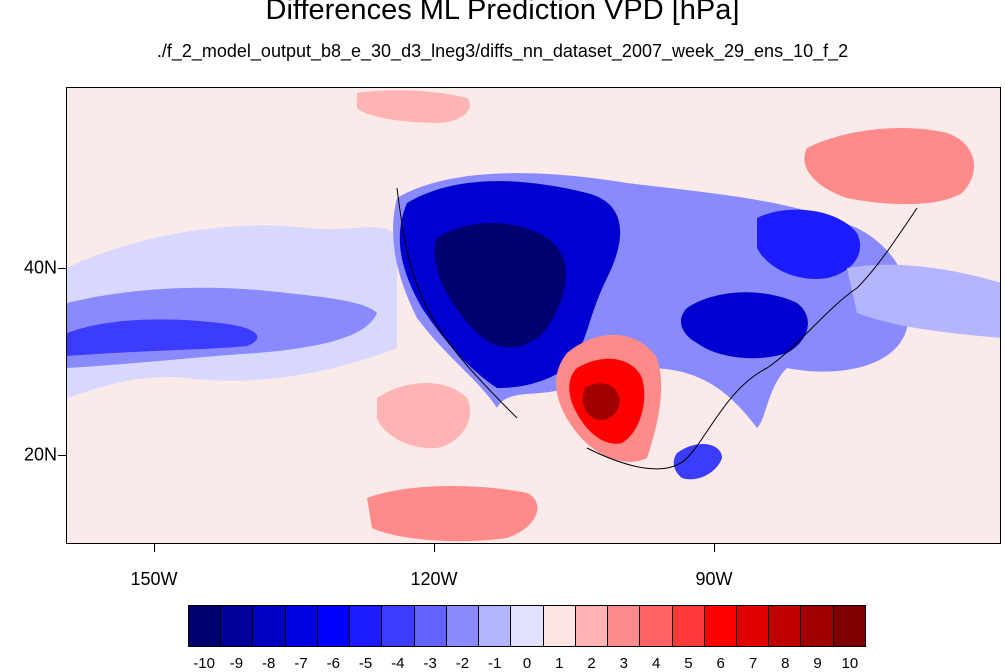  What do you see at coordinates (365, 663) in the screenshot?
I see `colorbar-label: -5` at bounding box center [365, 663].